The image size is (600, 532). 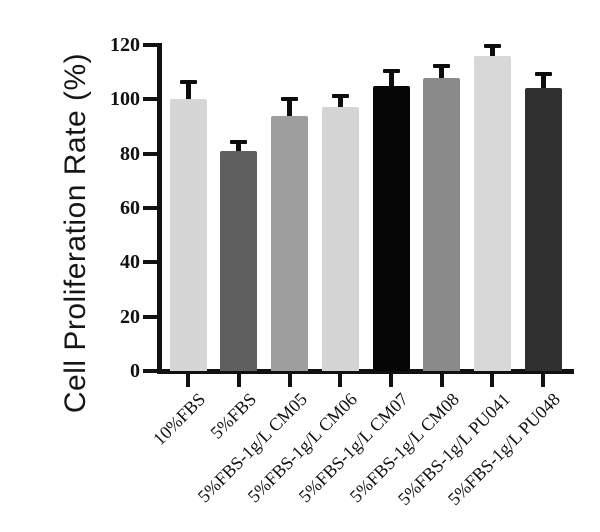 I want to click on y-axis-line, so click(x=159, y=208).